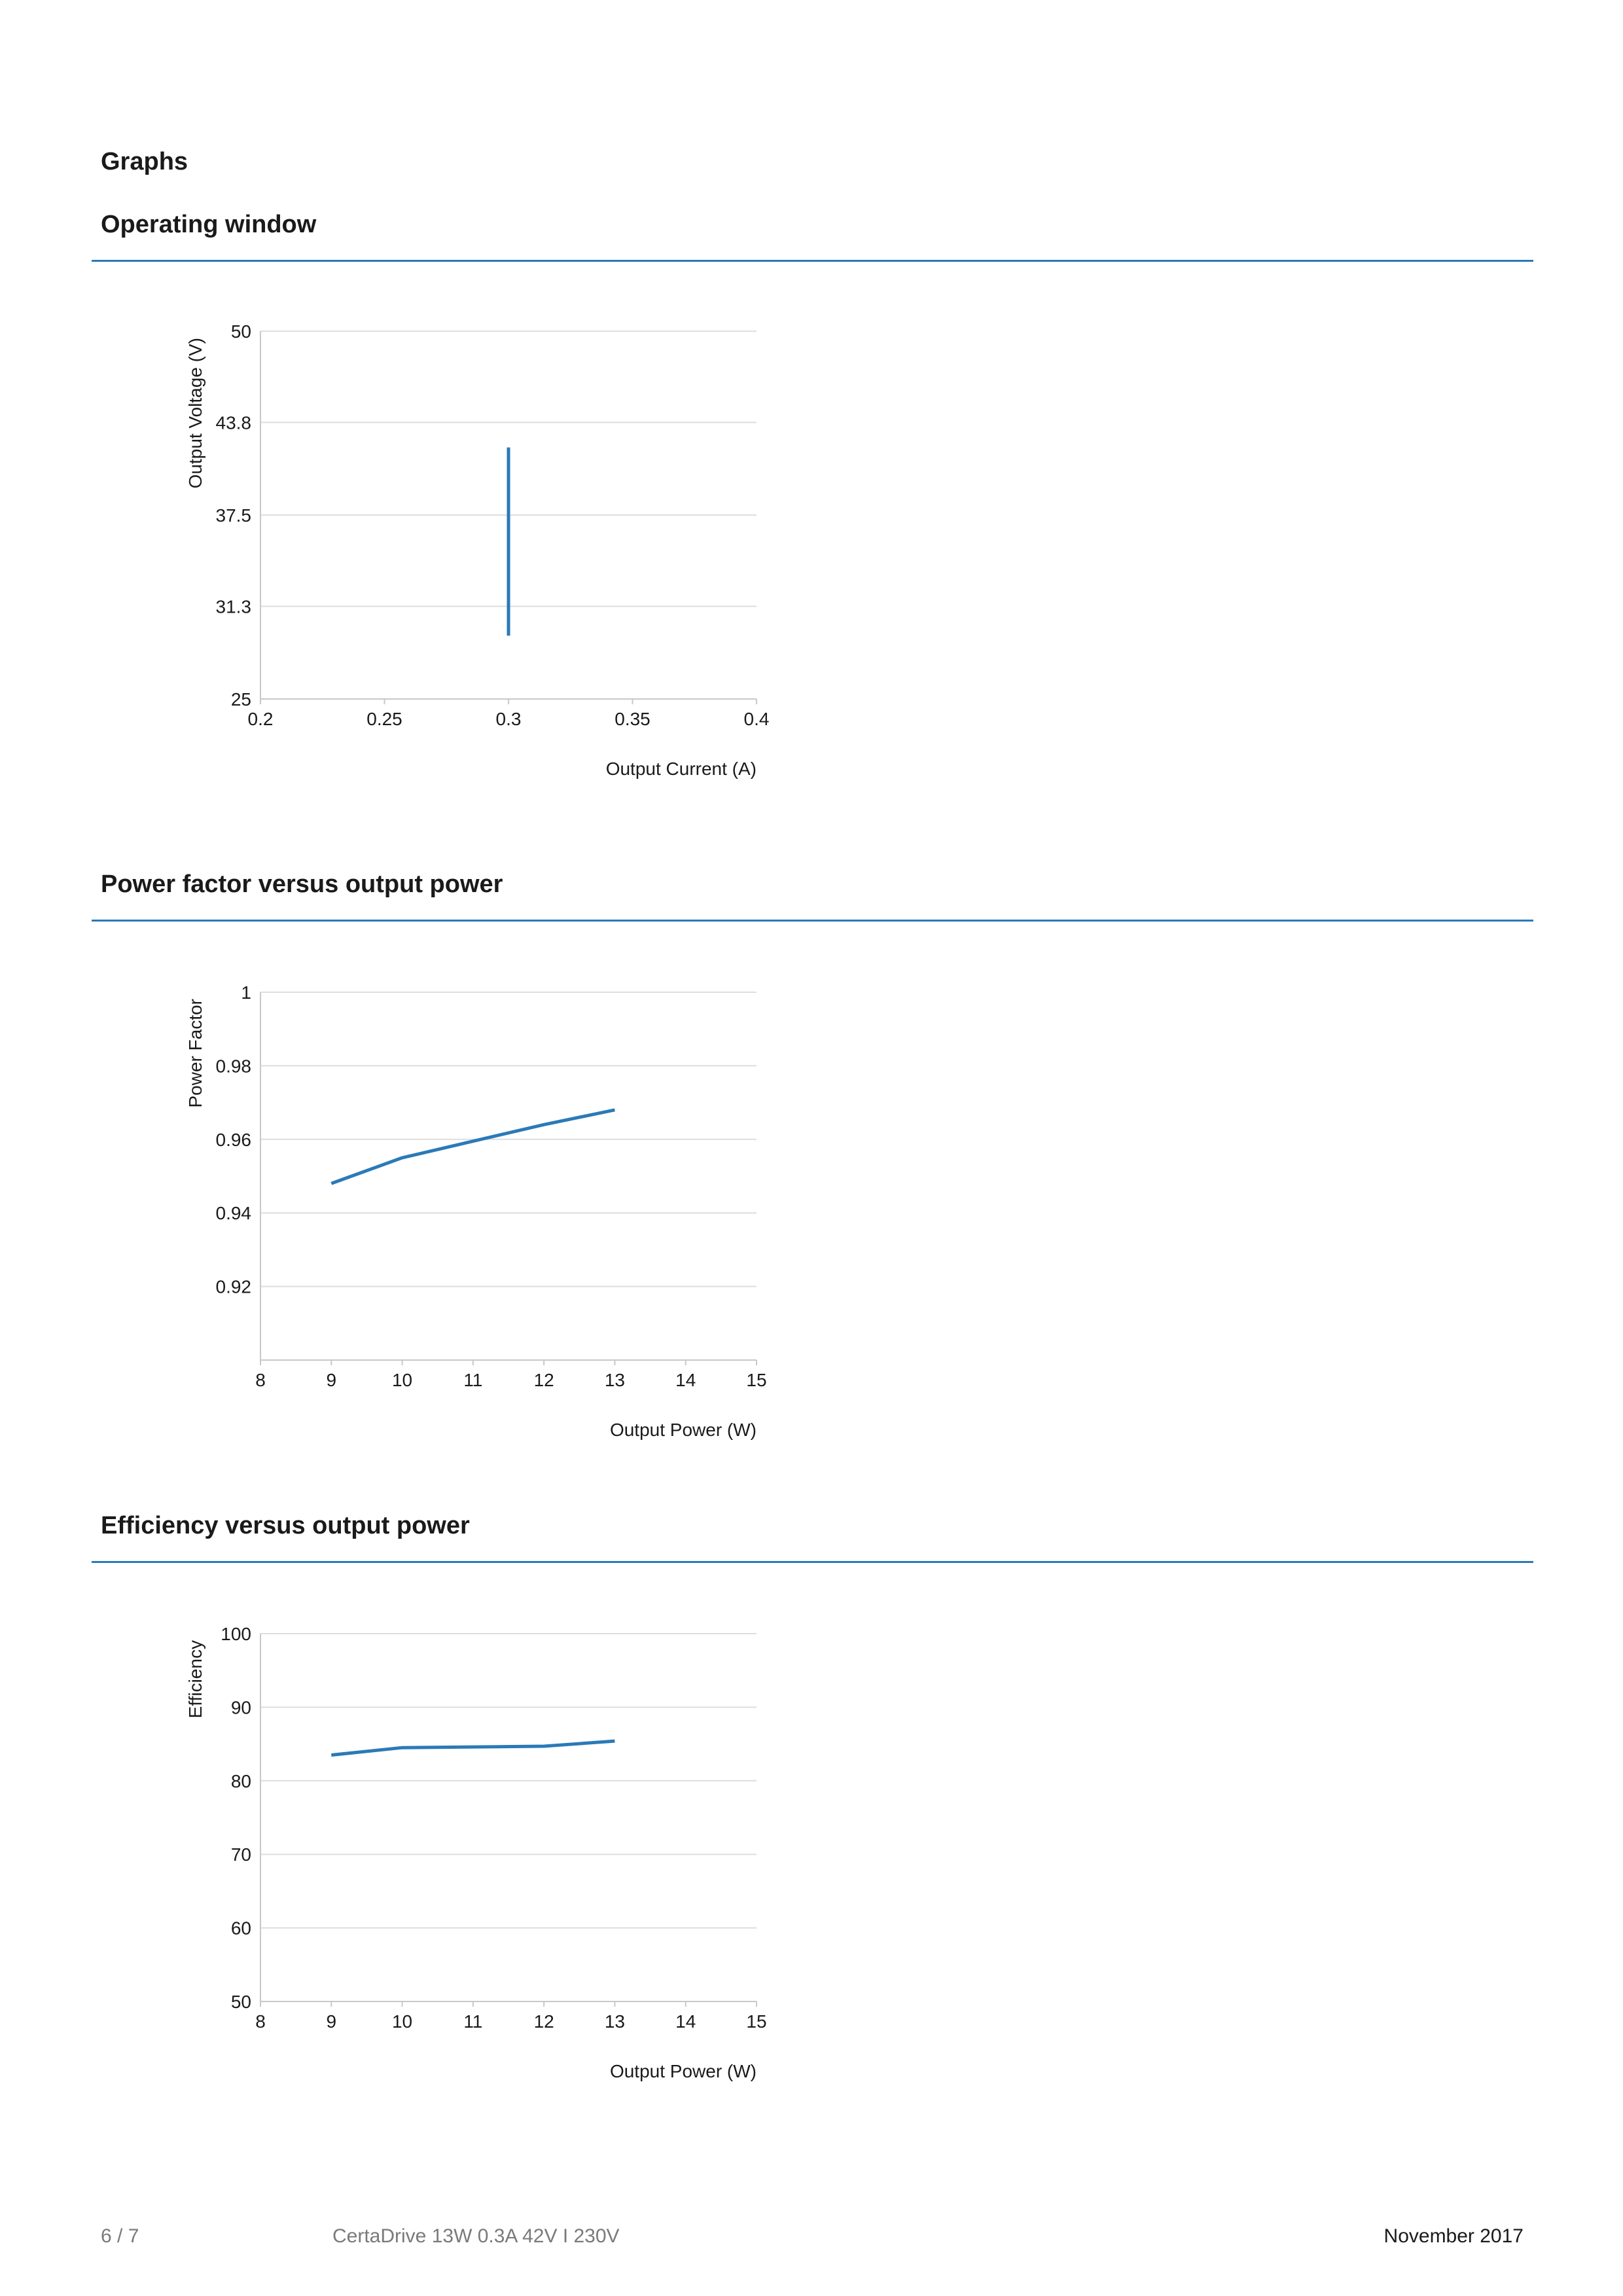 The width and height of the screenshot is (1623, 2296). What do you see at coordinates (120, 2236) in the screenshot?
I see `footer-page-number: 6 / 7` at bounding box center [120, 2236].